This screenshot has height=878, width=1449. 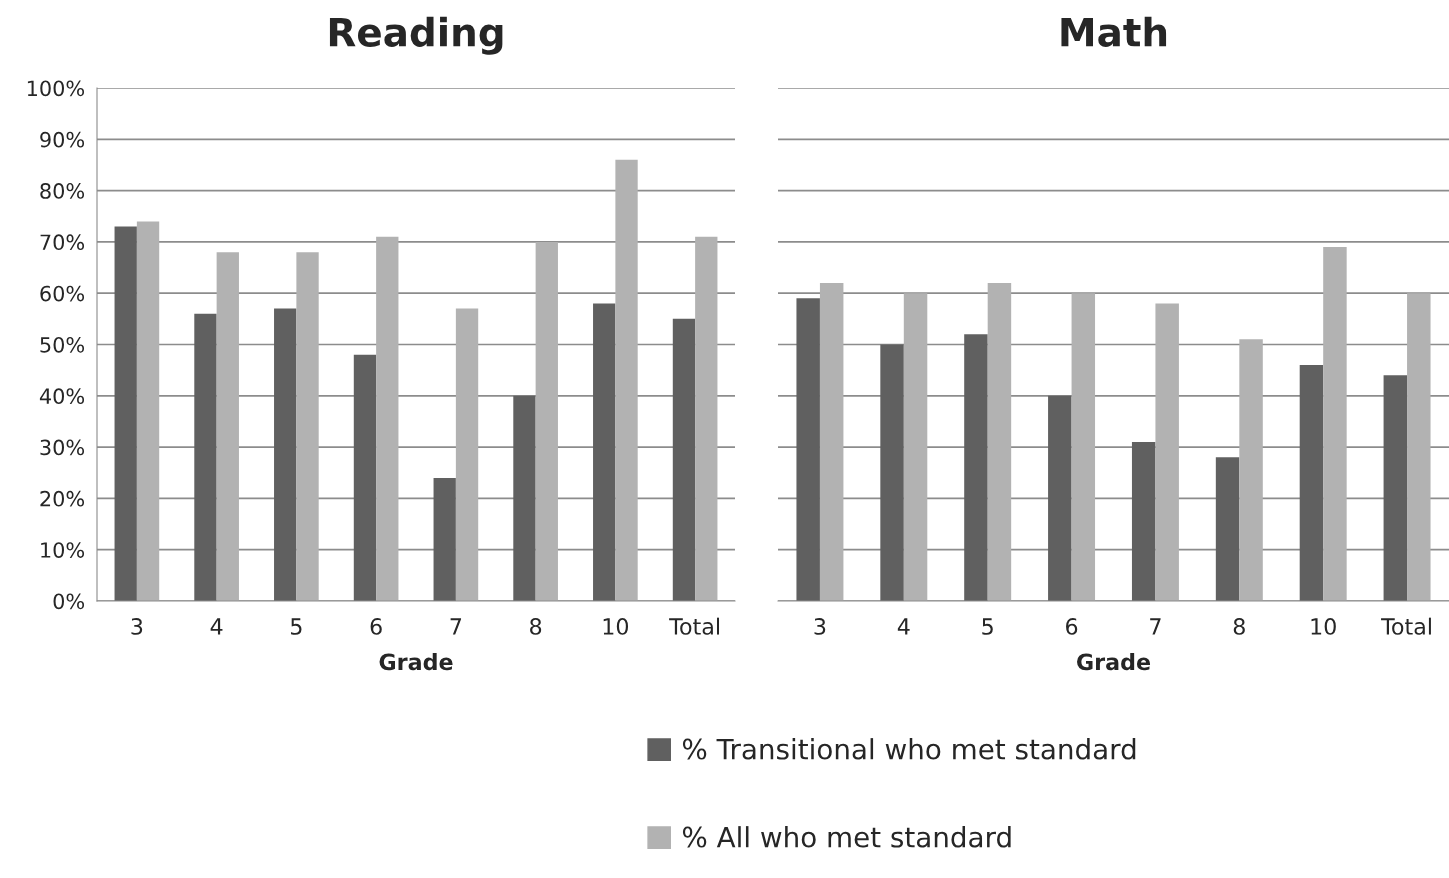 What do you see at coordinates (56, 88) in the screenshot?
I see `y-tick-label: 100%` at bounding box center [56, 88].